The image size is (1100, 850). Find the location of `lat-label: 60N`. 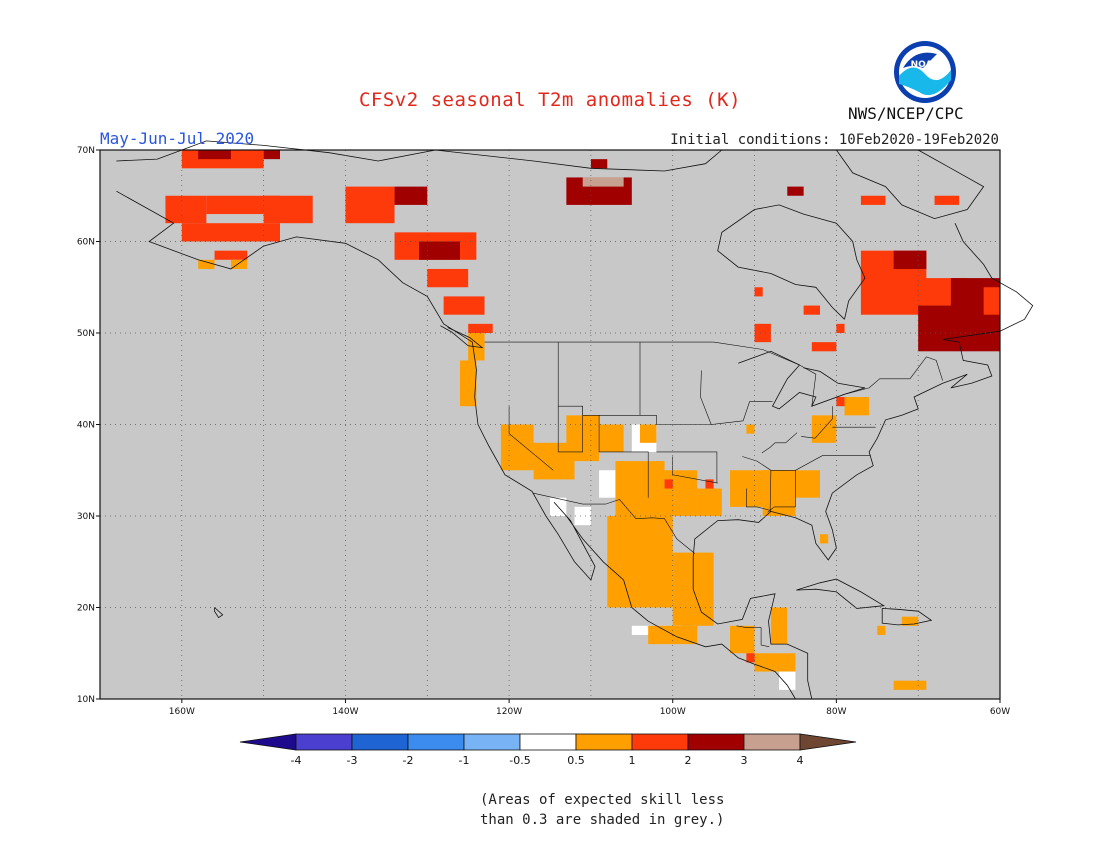

lat-label: 60N is located at coordinates (86, 243).